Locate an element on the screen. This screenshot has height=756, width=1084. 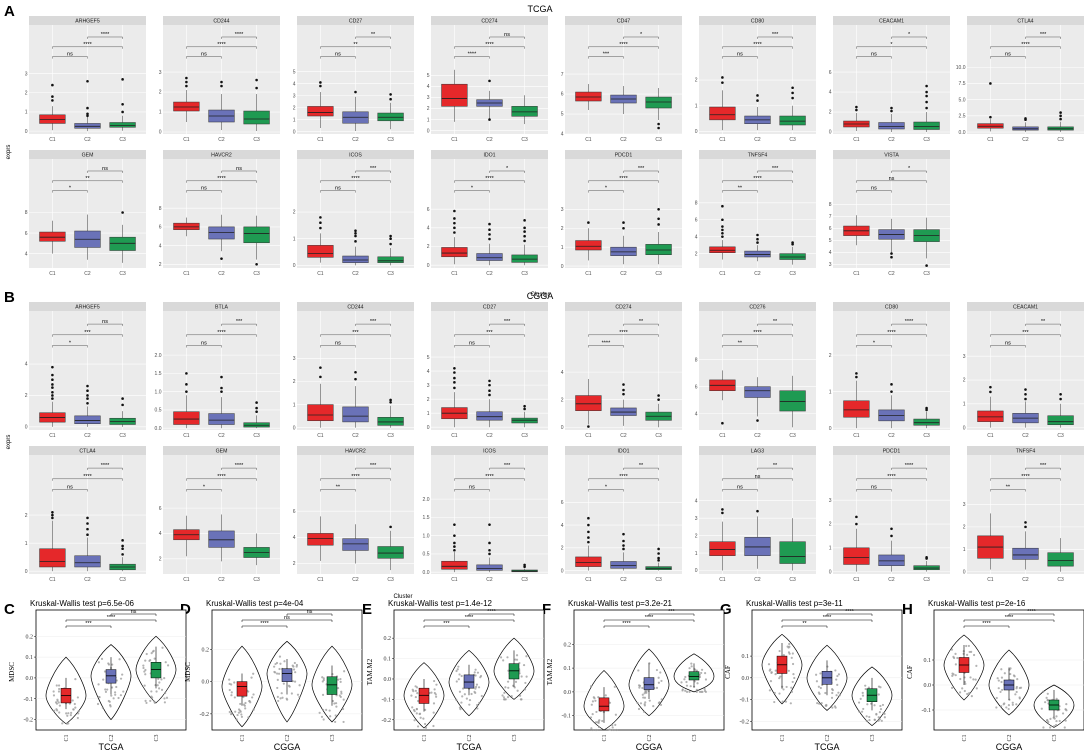
box-C2 is located at coordinates (891, 126).